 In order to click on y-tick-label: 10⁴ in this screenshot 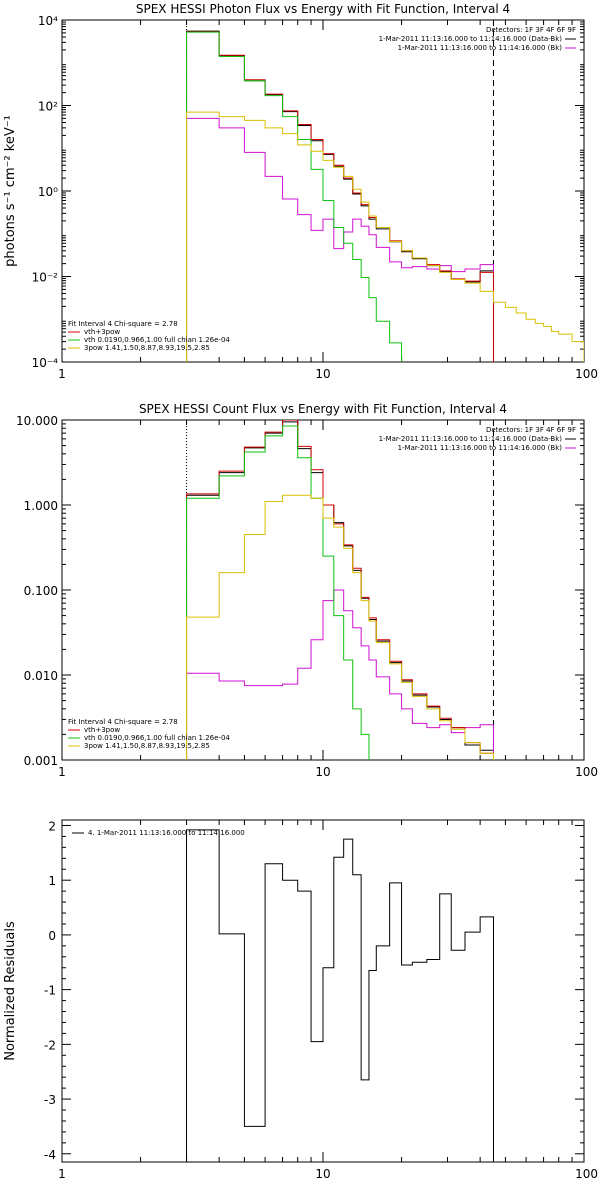, I will do `click(48, 21)`.